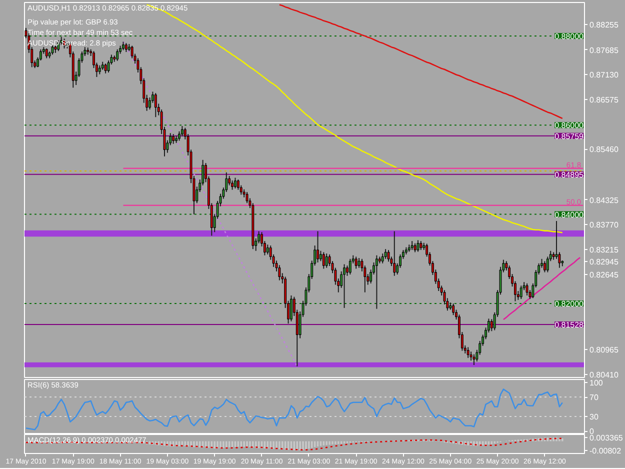 The image size is (625, 469). What do you see at coordinates (594, 417) in the screenshot?
I see `y-tick-label: 30` at bounding box center [594, 417].